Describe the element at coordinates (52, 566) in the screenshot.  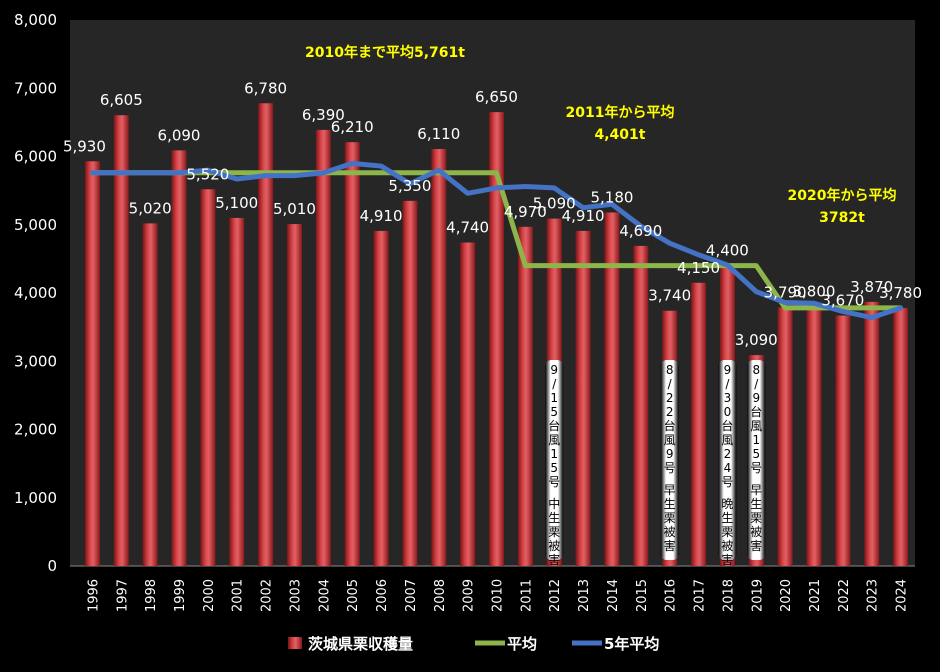
I see `y-tick-label: 0` at that location.